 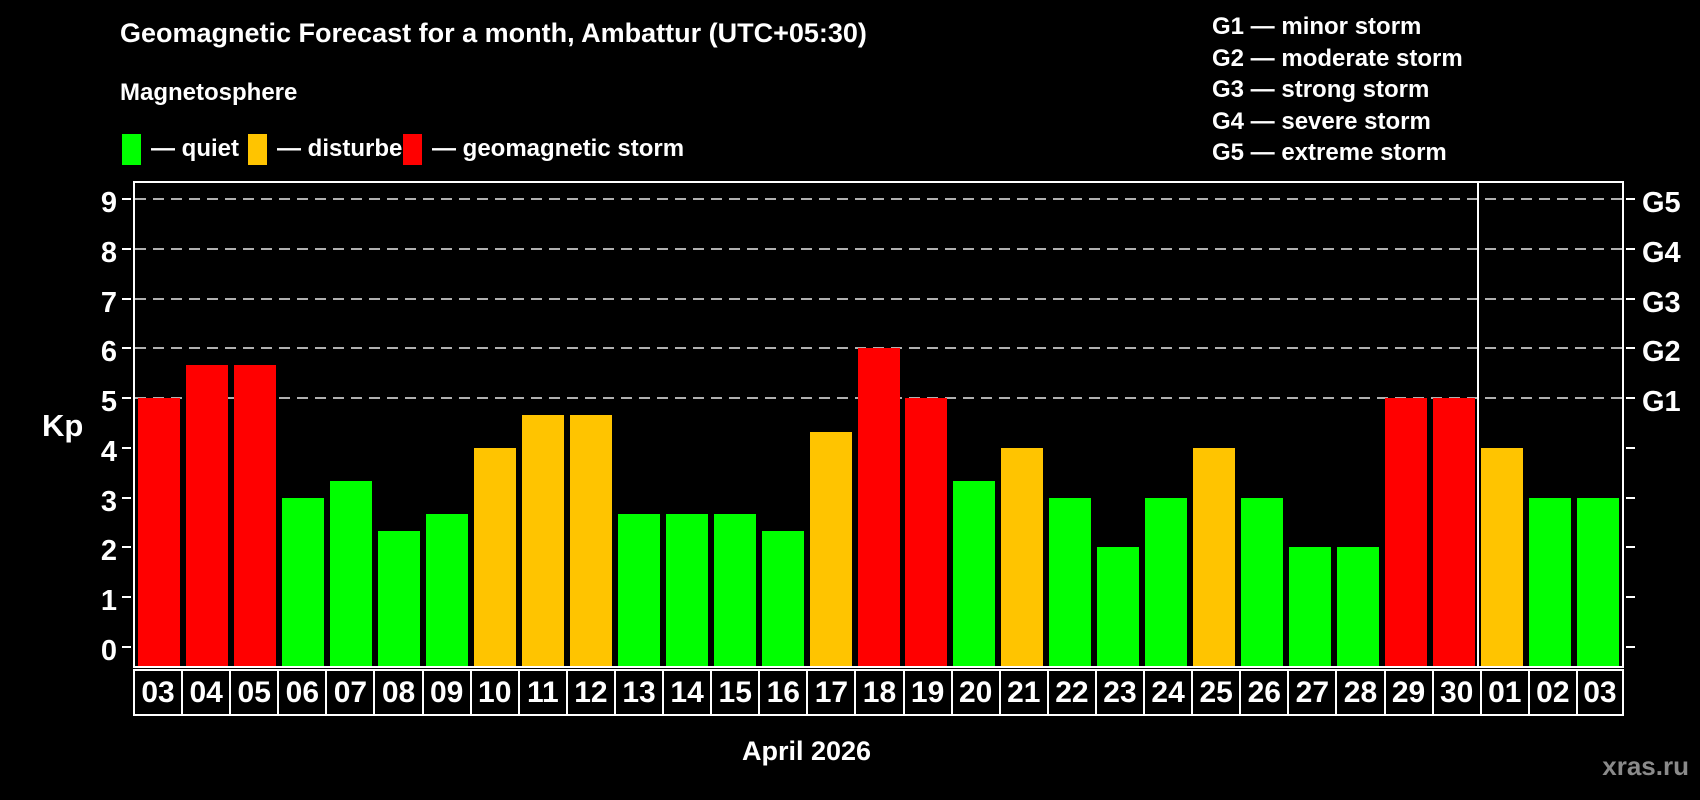 I want to click on day-label-box-30: 30, so click(x=1456, y=692).